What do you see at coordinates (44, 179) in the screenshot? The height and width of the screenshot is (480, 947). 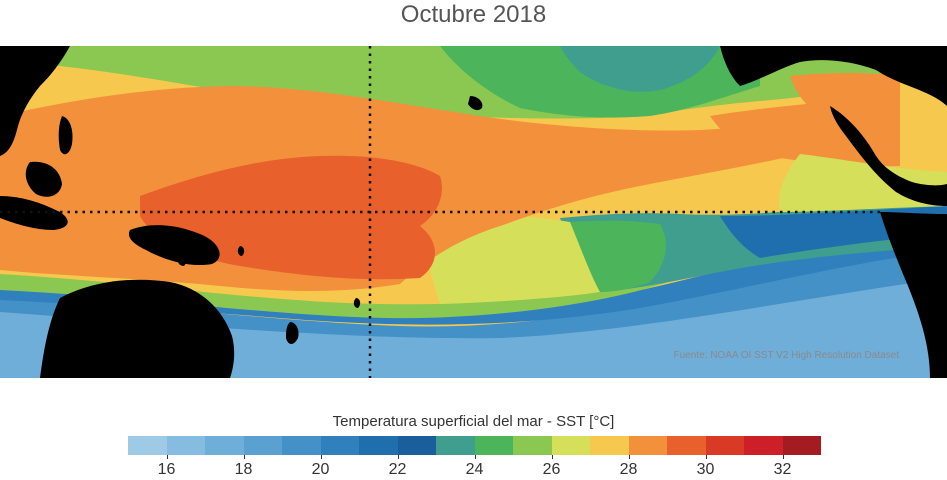 I see `land-borneo` at bounding box center [44, 179].